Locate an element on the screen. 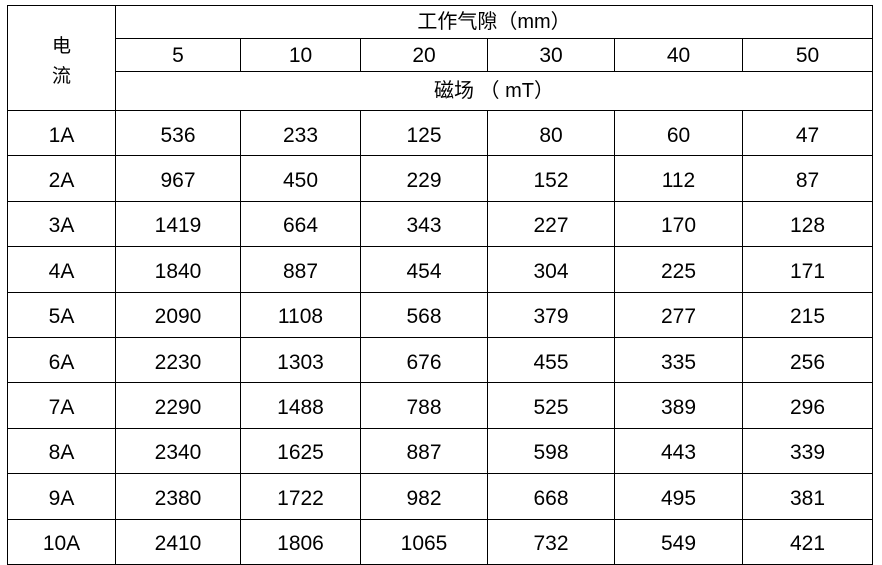 The image size is (882, 565). gap-value: 20 is located at coordinates (424, 55).